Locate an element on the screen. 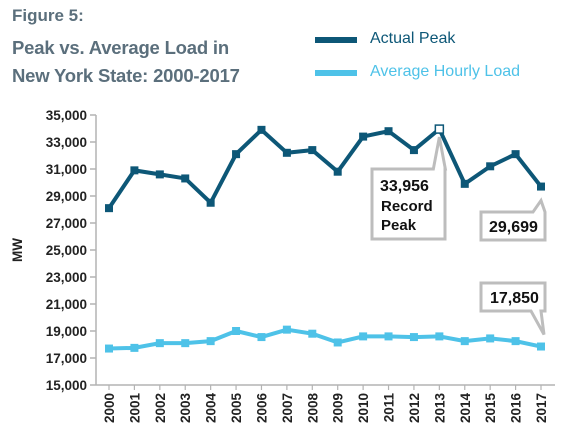 The height and width of the screenshot is (442, 584). legend-swatch-average-hourly-load is located at coordinates (336, 73).